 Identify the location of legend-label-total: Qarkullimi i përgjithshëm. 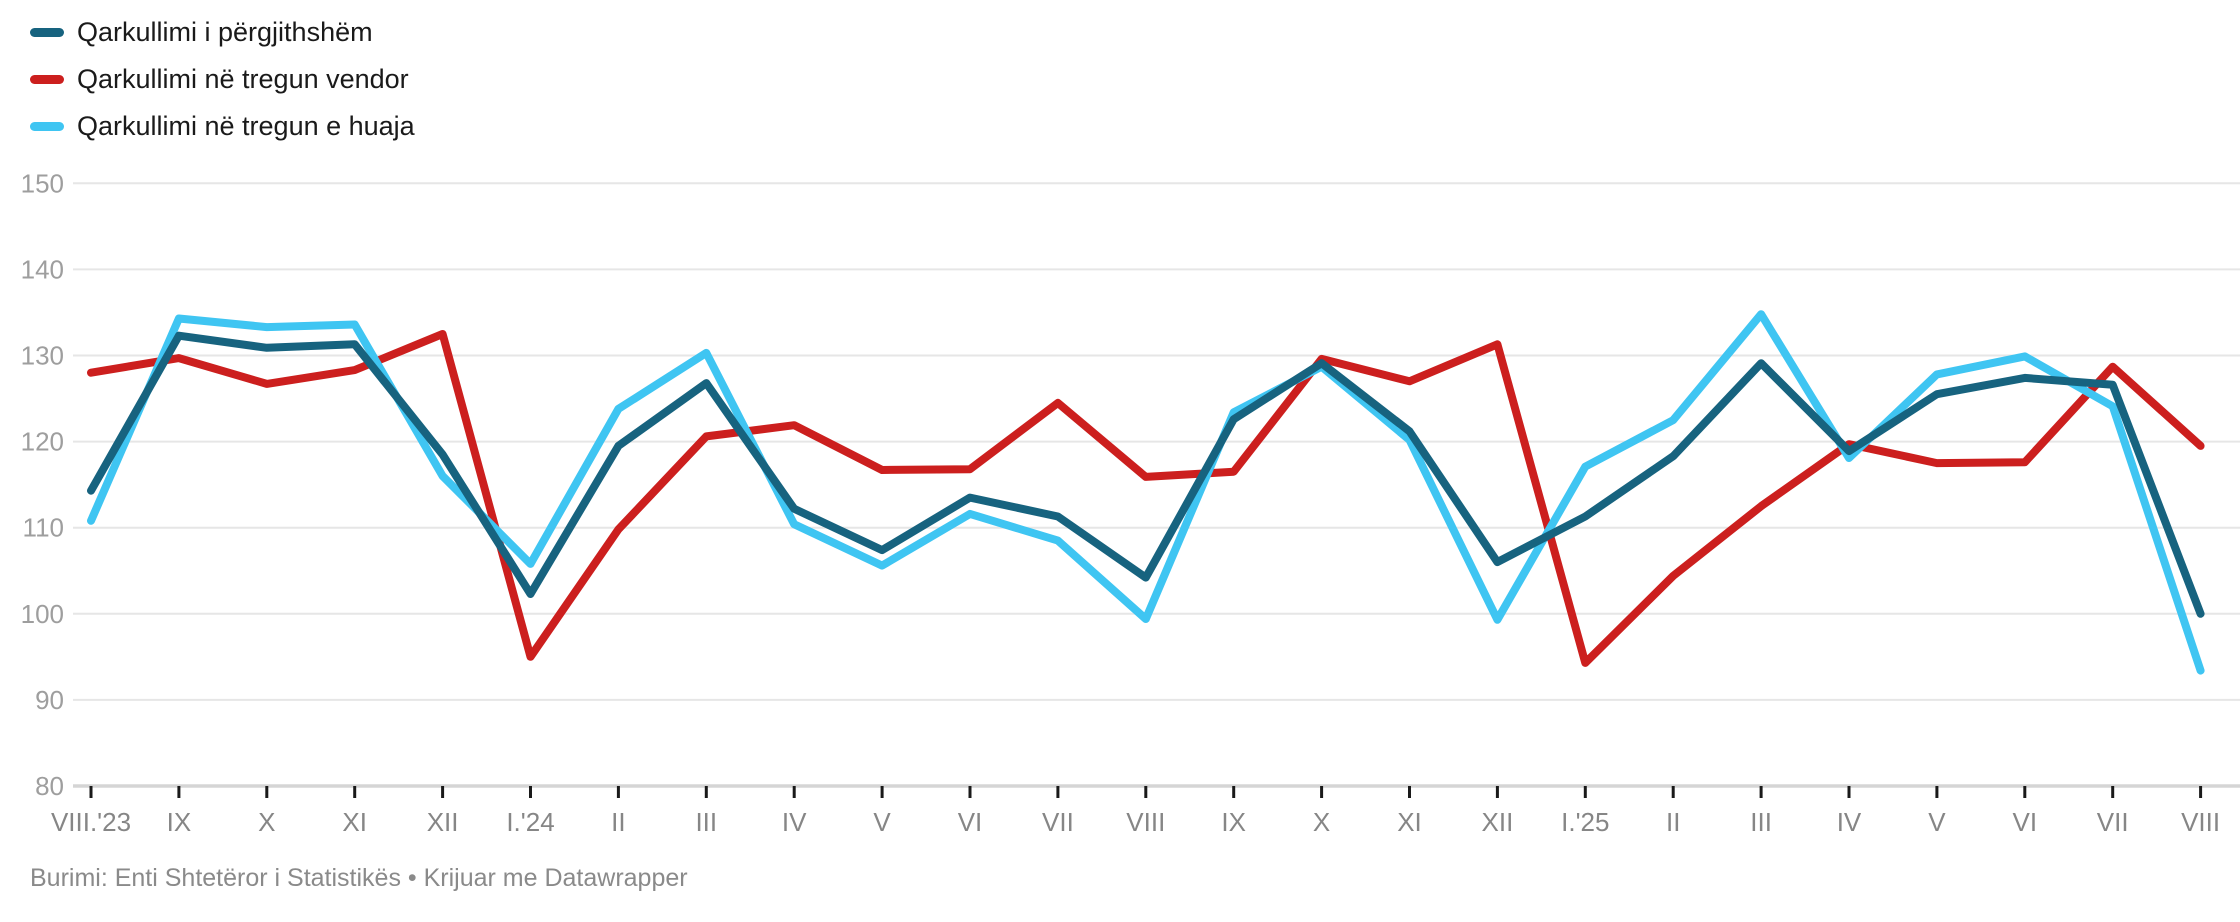
(225, 32).